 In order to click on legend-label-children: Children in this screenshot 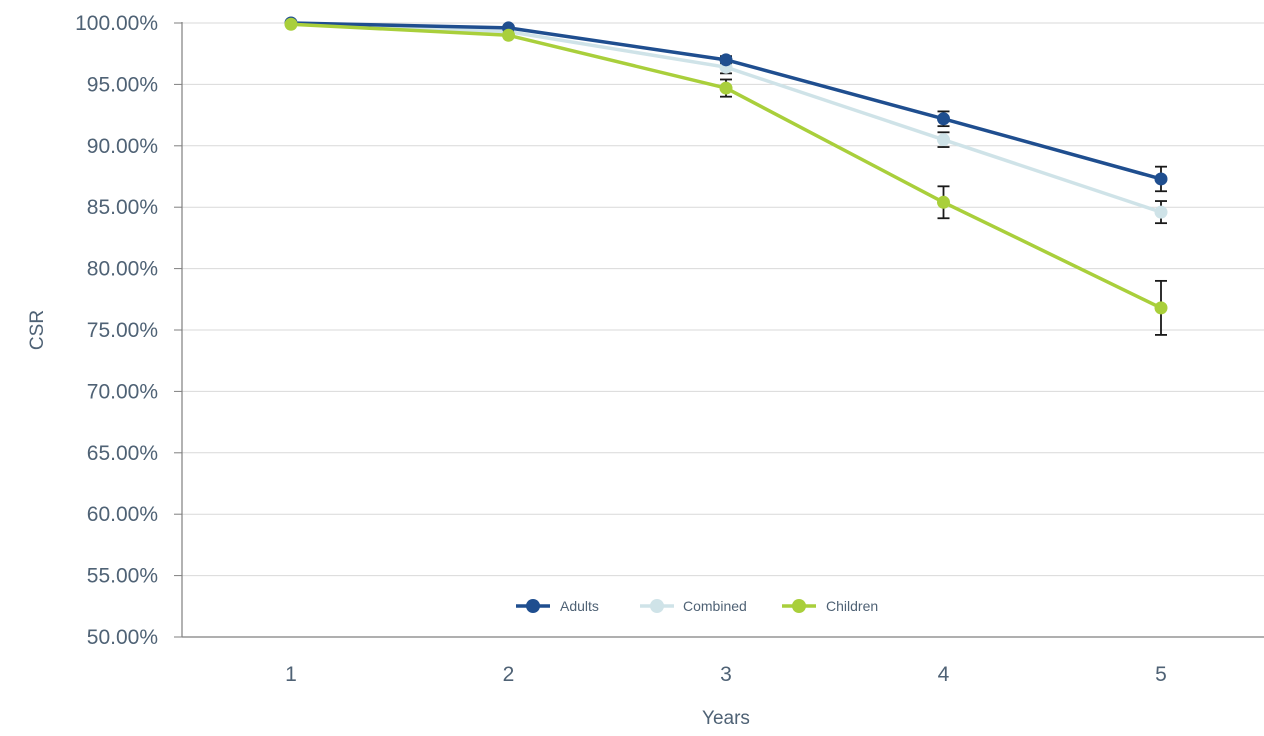, I will do `click(852, 606)`.